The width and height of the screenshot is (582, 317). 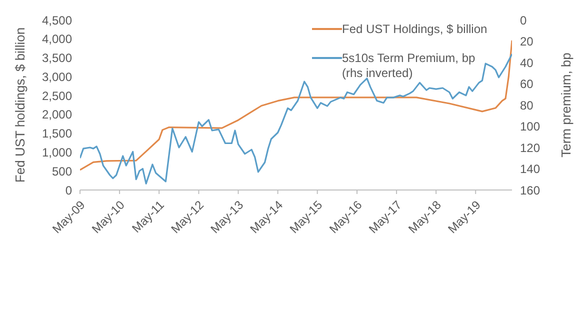 I want to click on y2-tick-label: 160, so click(x=530, y=190).